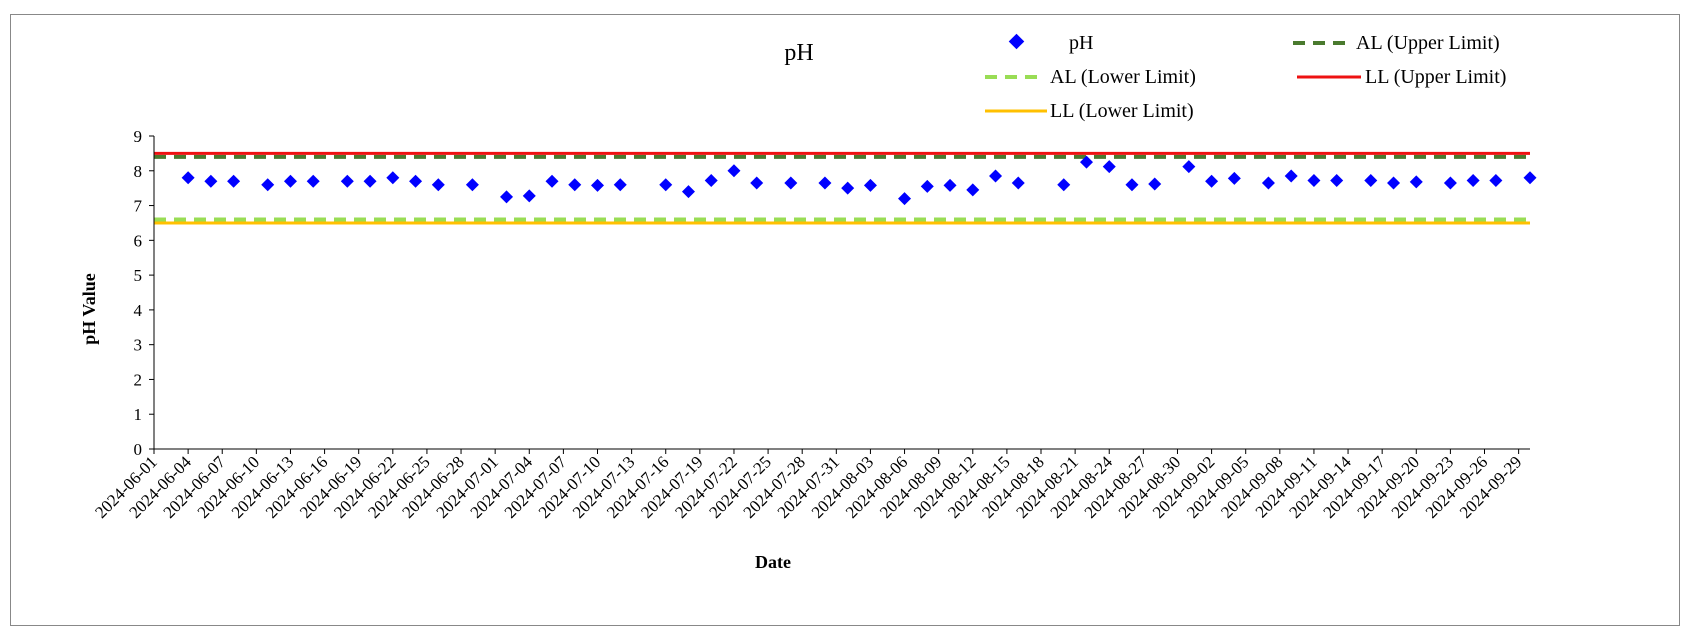 The height and width of the screenshot is (635, 1690). What do you see at coordinates (1428, 43) in the screenshot?
I see `legend-label-al-upper: AL (Upper Limit)` at bounding box center [1428, 43].